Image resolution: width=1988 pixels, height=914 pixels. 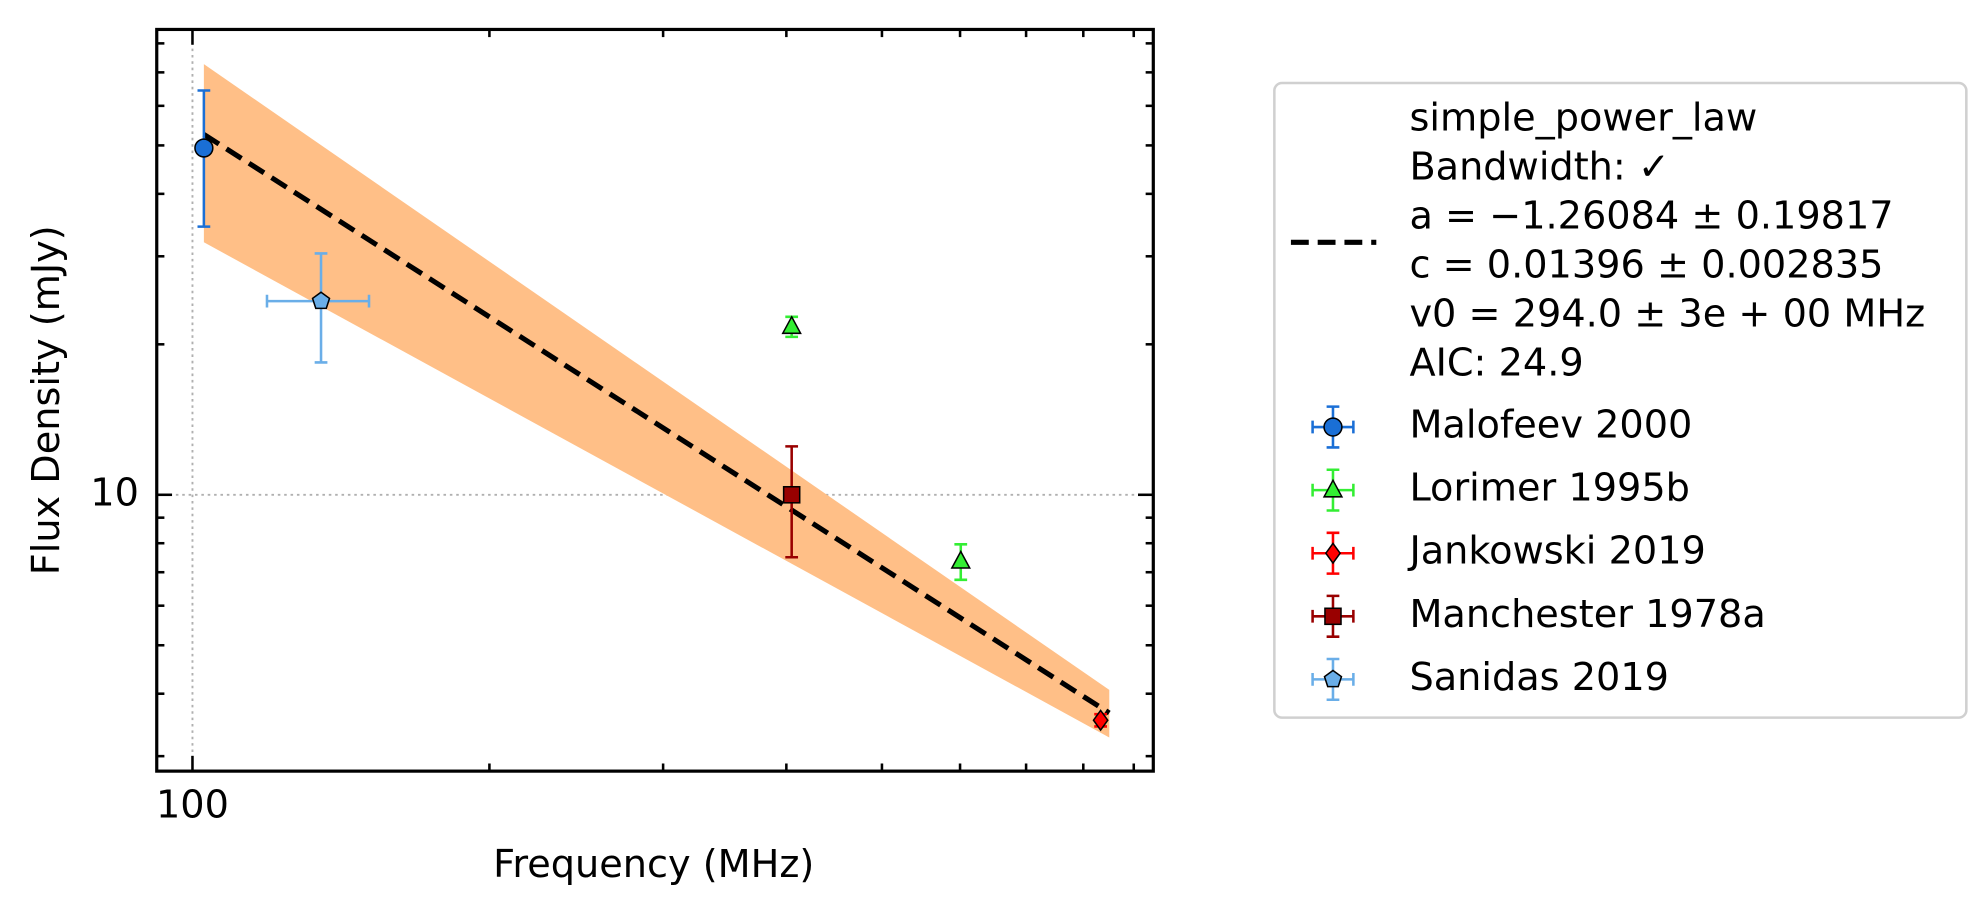 What do you see at coordinates (1556, 552) in the screenshot?
I see `legend-label: Jankowski 2019` at bounding box center [1556, 552].